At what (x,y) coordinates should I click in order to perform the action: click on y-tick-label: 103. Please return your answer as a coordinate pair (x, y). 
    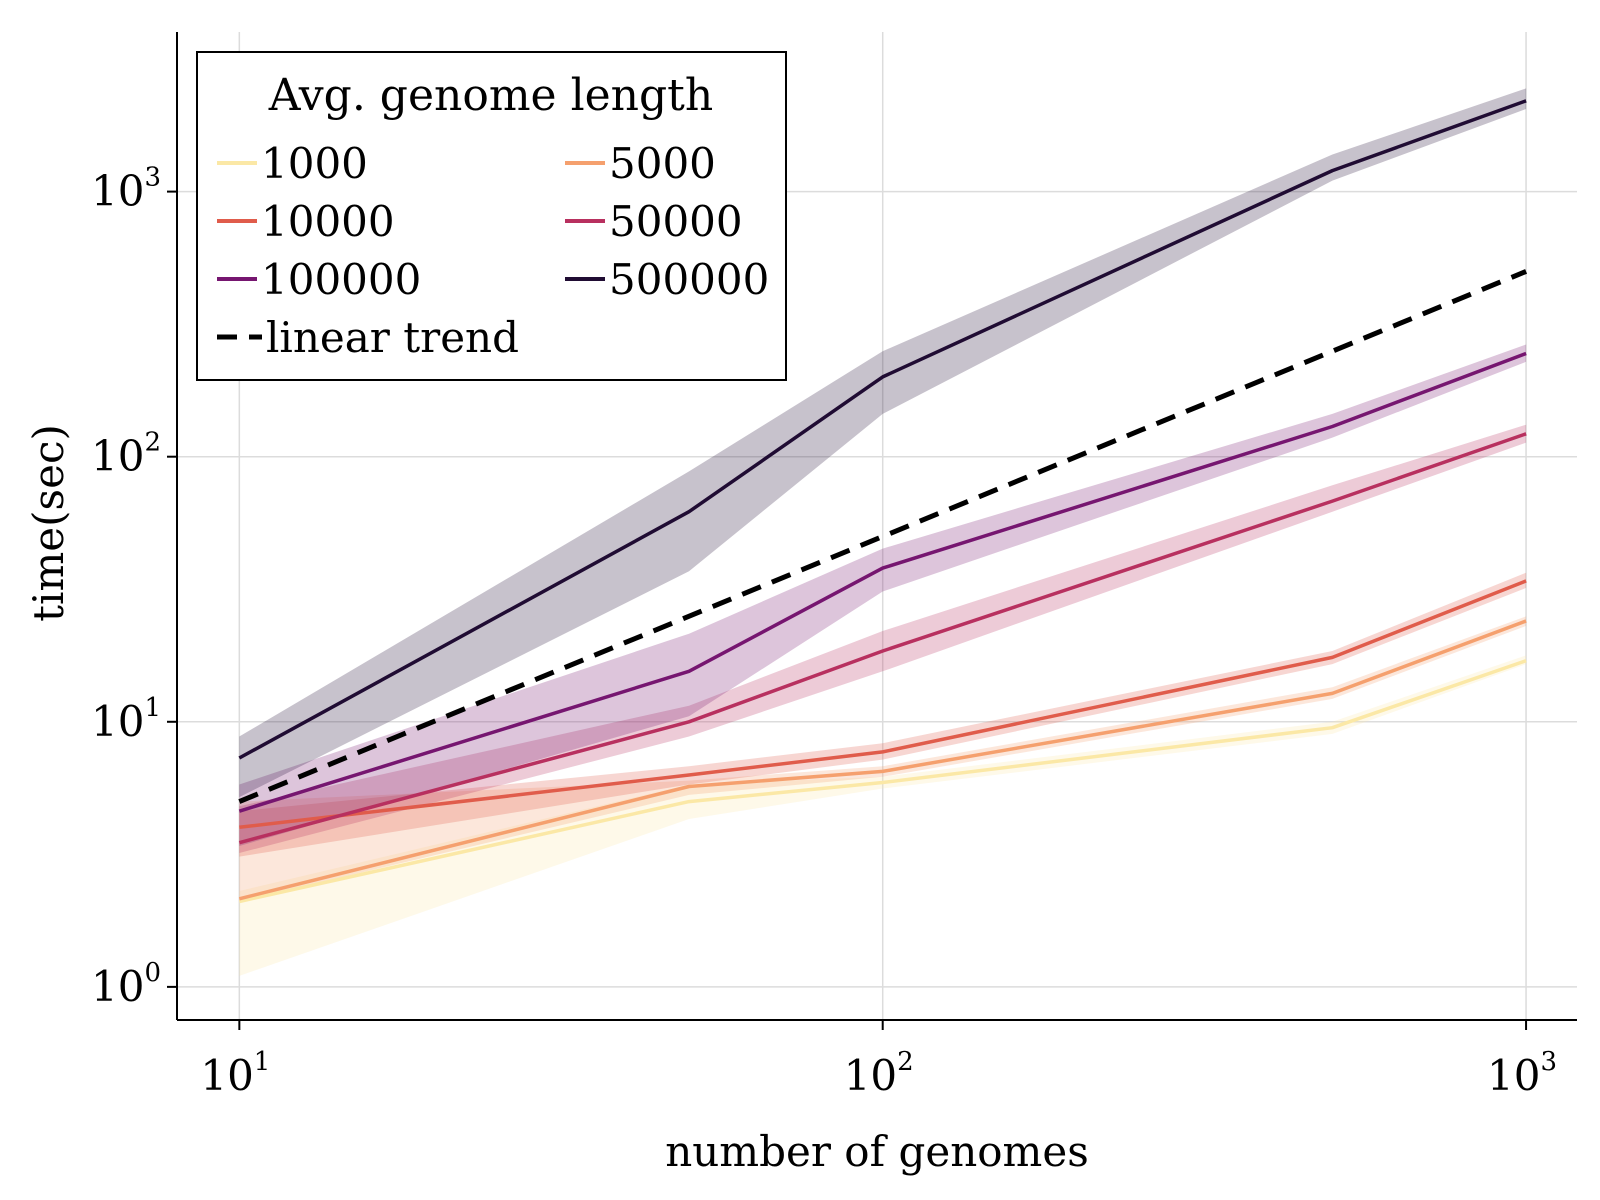
    Looking at the image, I should click on (126, 189).